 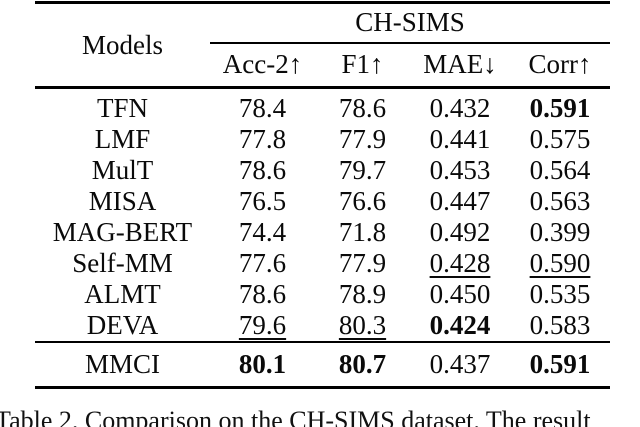 I want to click on model-name-cell: MulT, so click(x=122, y=170).